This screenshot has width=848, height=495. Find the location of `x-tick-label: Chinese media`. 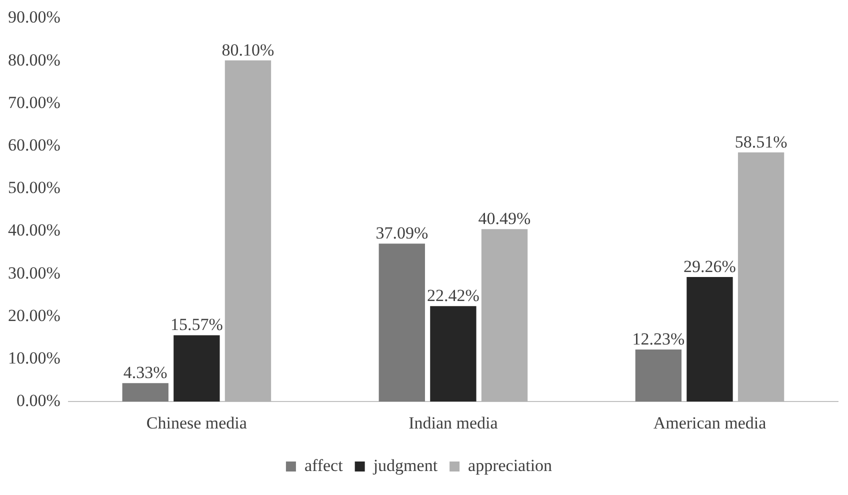

x-tick-label: Chinese media is located at coordinates (197, 422).